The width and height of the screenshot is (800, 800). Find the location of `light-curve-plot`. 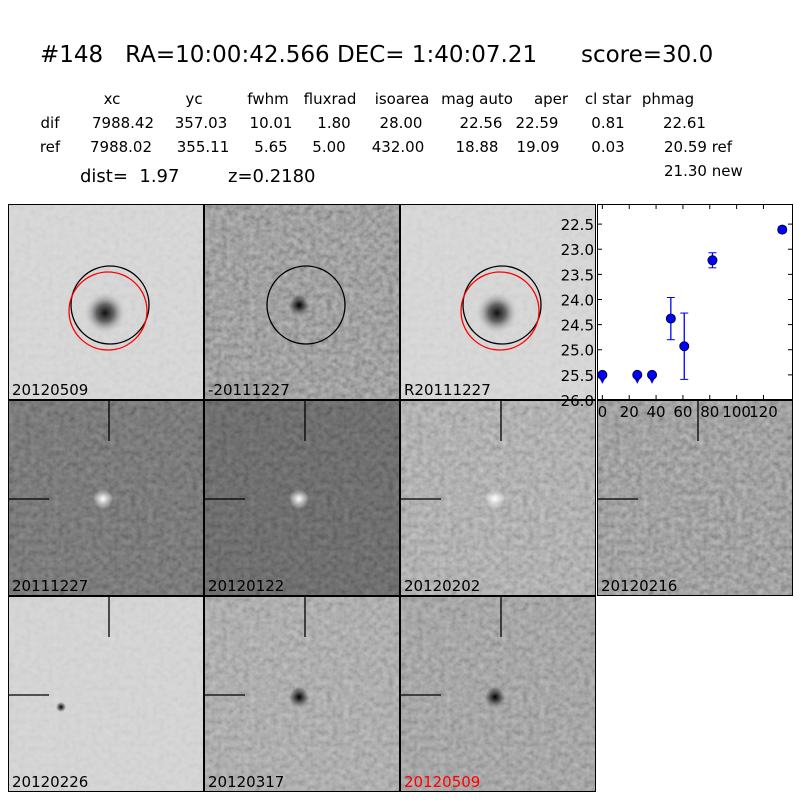

light-curve-plot is located at coordinates (695, 302).